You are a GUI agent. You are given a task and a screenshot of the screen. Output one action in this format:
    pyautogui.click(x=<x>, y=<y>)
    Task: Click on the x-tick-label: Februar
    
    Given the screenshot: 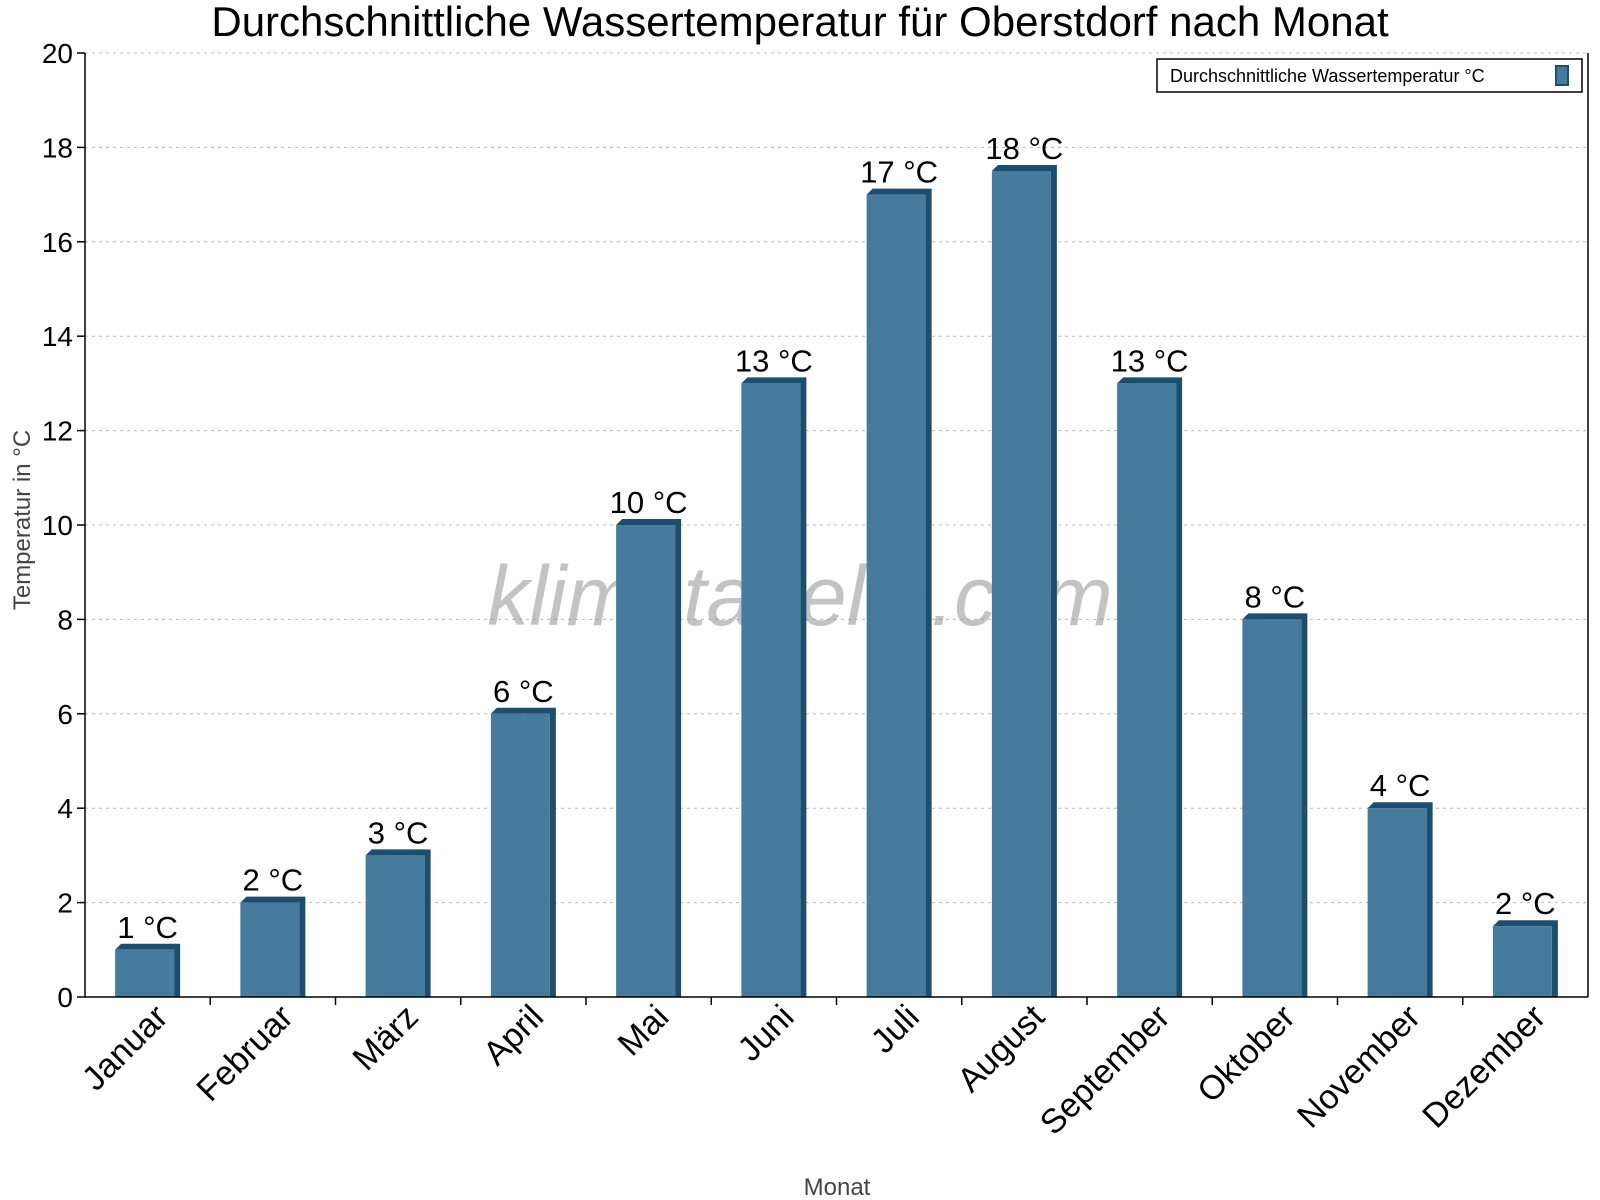 What is the action you would take?
    pyautogui.click(x=244, y=1053)
    